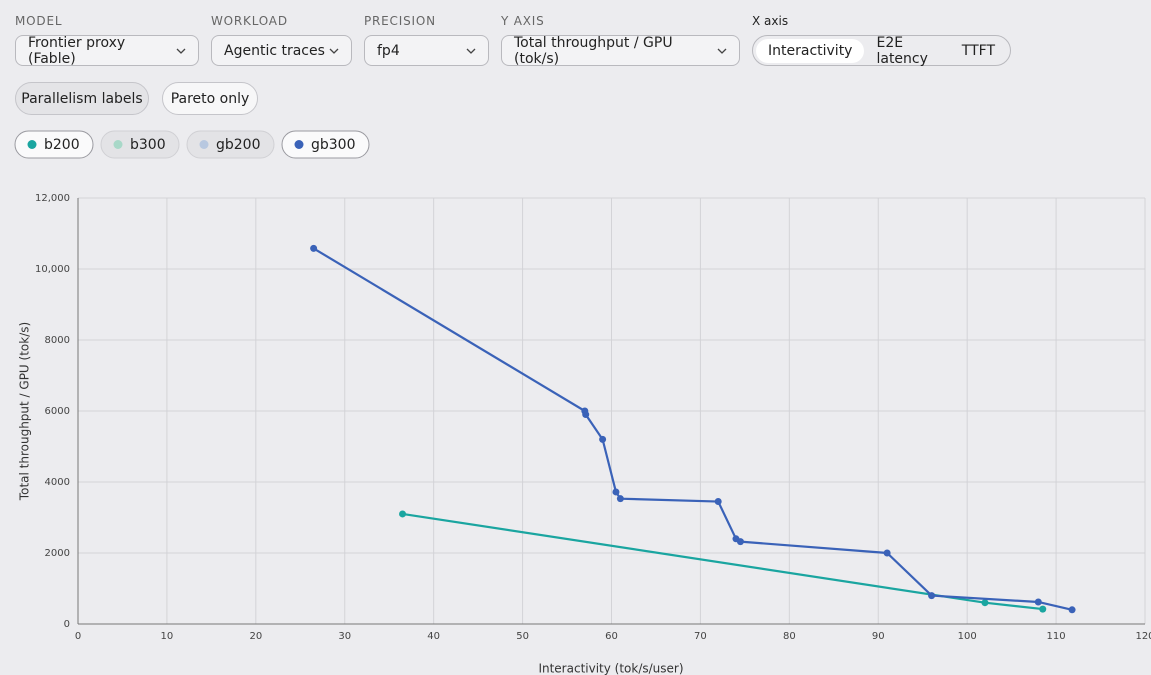  I want to click on field-label: X axis, so click(770, 21).